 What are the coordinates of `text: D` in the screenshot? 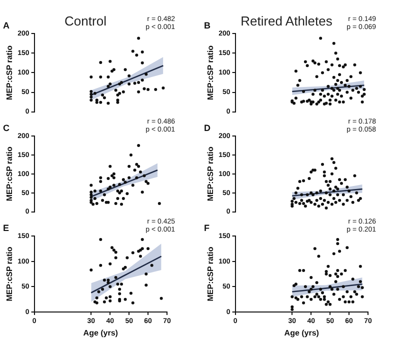 It's located at (207, 127).